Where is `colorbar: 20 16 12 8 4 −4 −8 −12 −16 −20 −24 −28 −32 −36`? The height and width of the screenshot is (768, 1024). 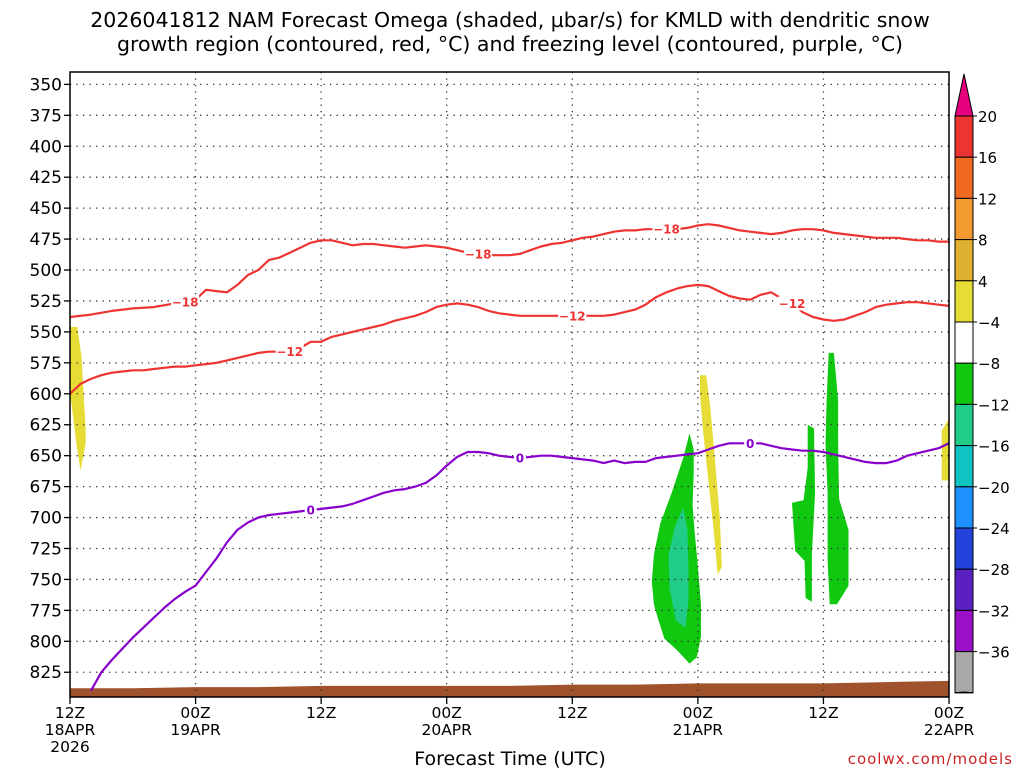 colorbar: 20 16 12 8 4 −4 −8 −12 −16 −20 −24 −28 −32 −36 is located at coordinates (982, 383).